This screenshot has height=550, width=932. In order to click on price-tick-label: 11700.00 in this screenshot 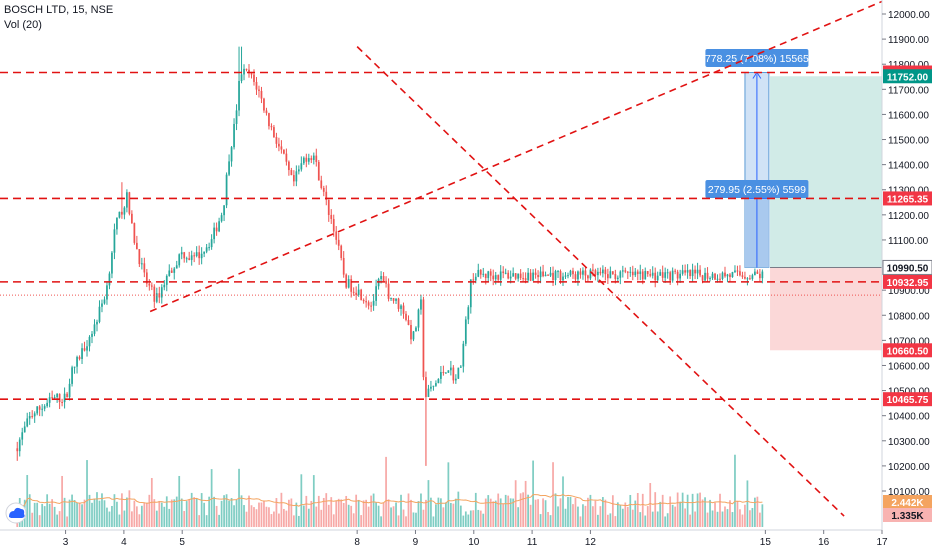, I will do `click(908, 90)`.